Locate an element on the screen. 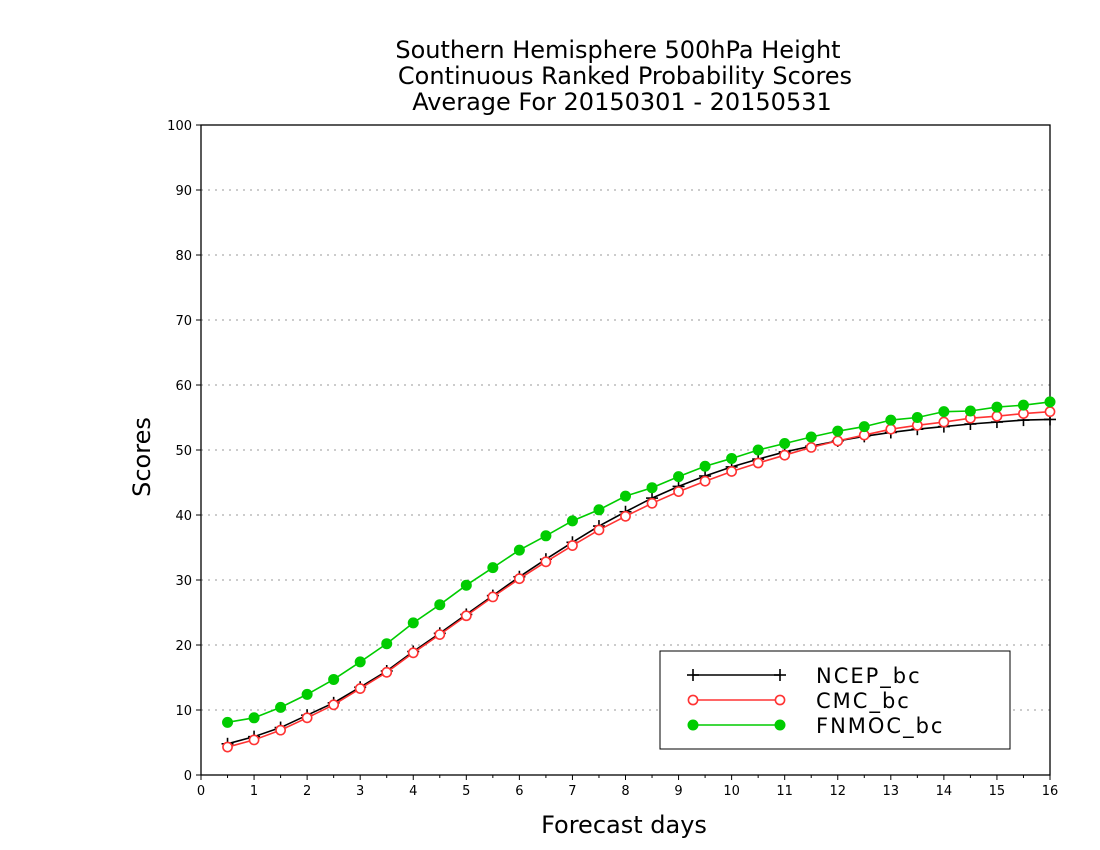  x-tick-label-12: 12 is located at coordinates (837, 791).